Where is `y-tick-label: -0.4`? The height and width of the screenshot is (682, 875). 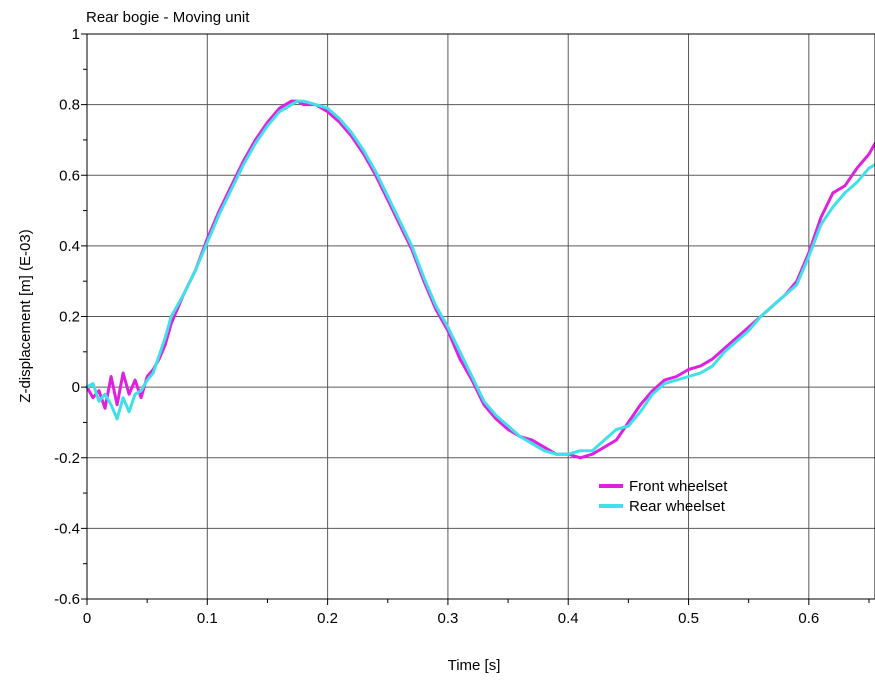 y-tick-label: -0.4 is located at coordinates (67, 528).